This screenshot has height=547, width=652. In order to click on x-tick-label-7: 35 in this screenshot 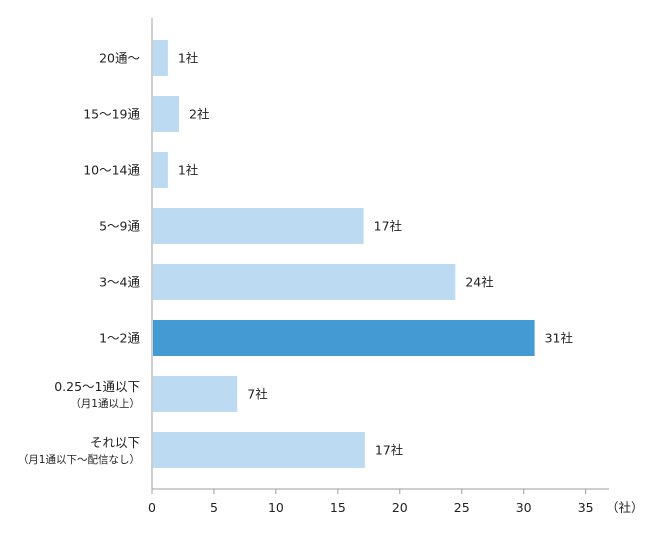, I will do `click(586, 507)`.